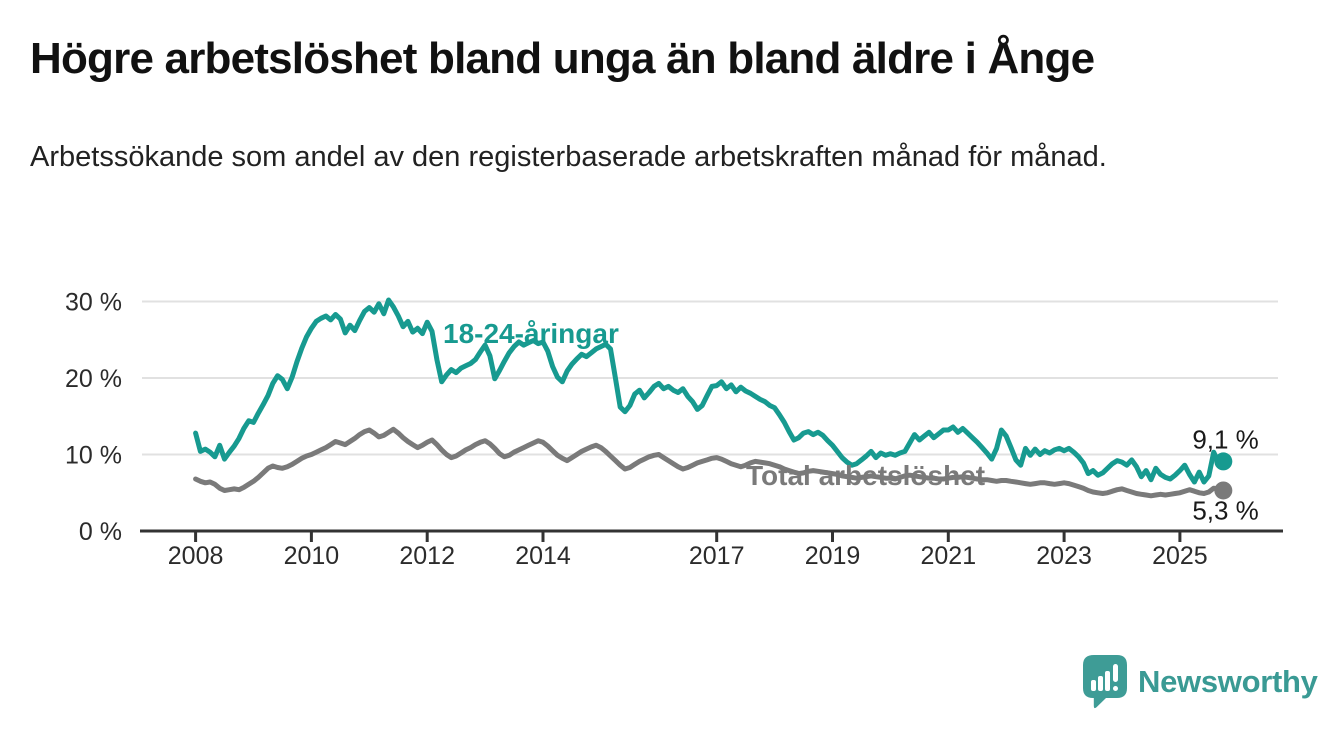  What do you see at coordinates (1100, 683) in the screenshot?
I see `logo-bar-medium` at bounding box center [1100, 683].